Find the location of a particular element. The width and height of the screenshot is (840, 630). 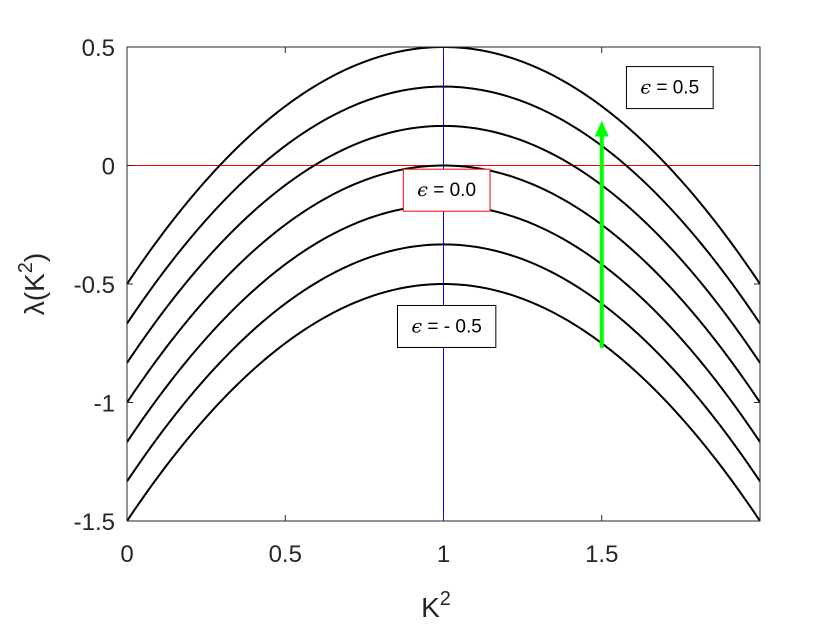

x-axis-label: K2 is located at coordinates (436, 605).